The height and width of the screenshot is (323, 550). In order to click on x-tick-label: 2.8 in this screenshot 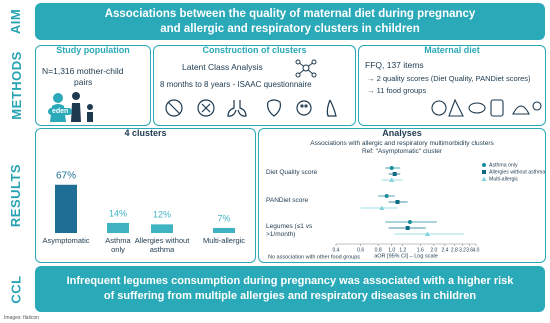, I will do `click(454, 250)`.